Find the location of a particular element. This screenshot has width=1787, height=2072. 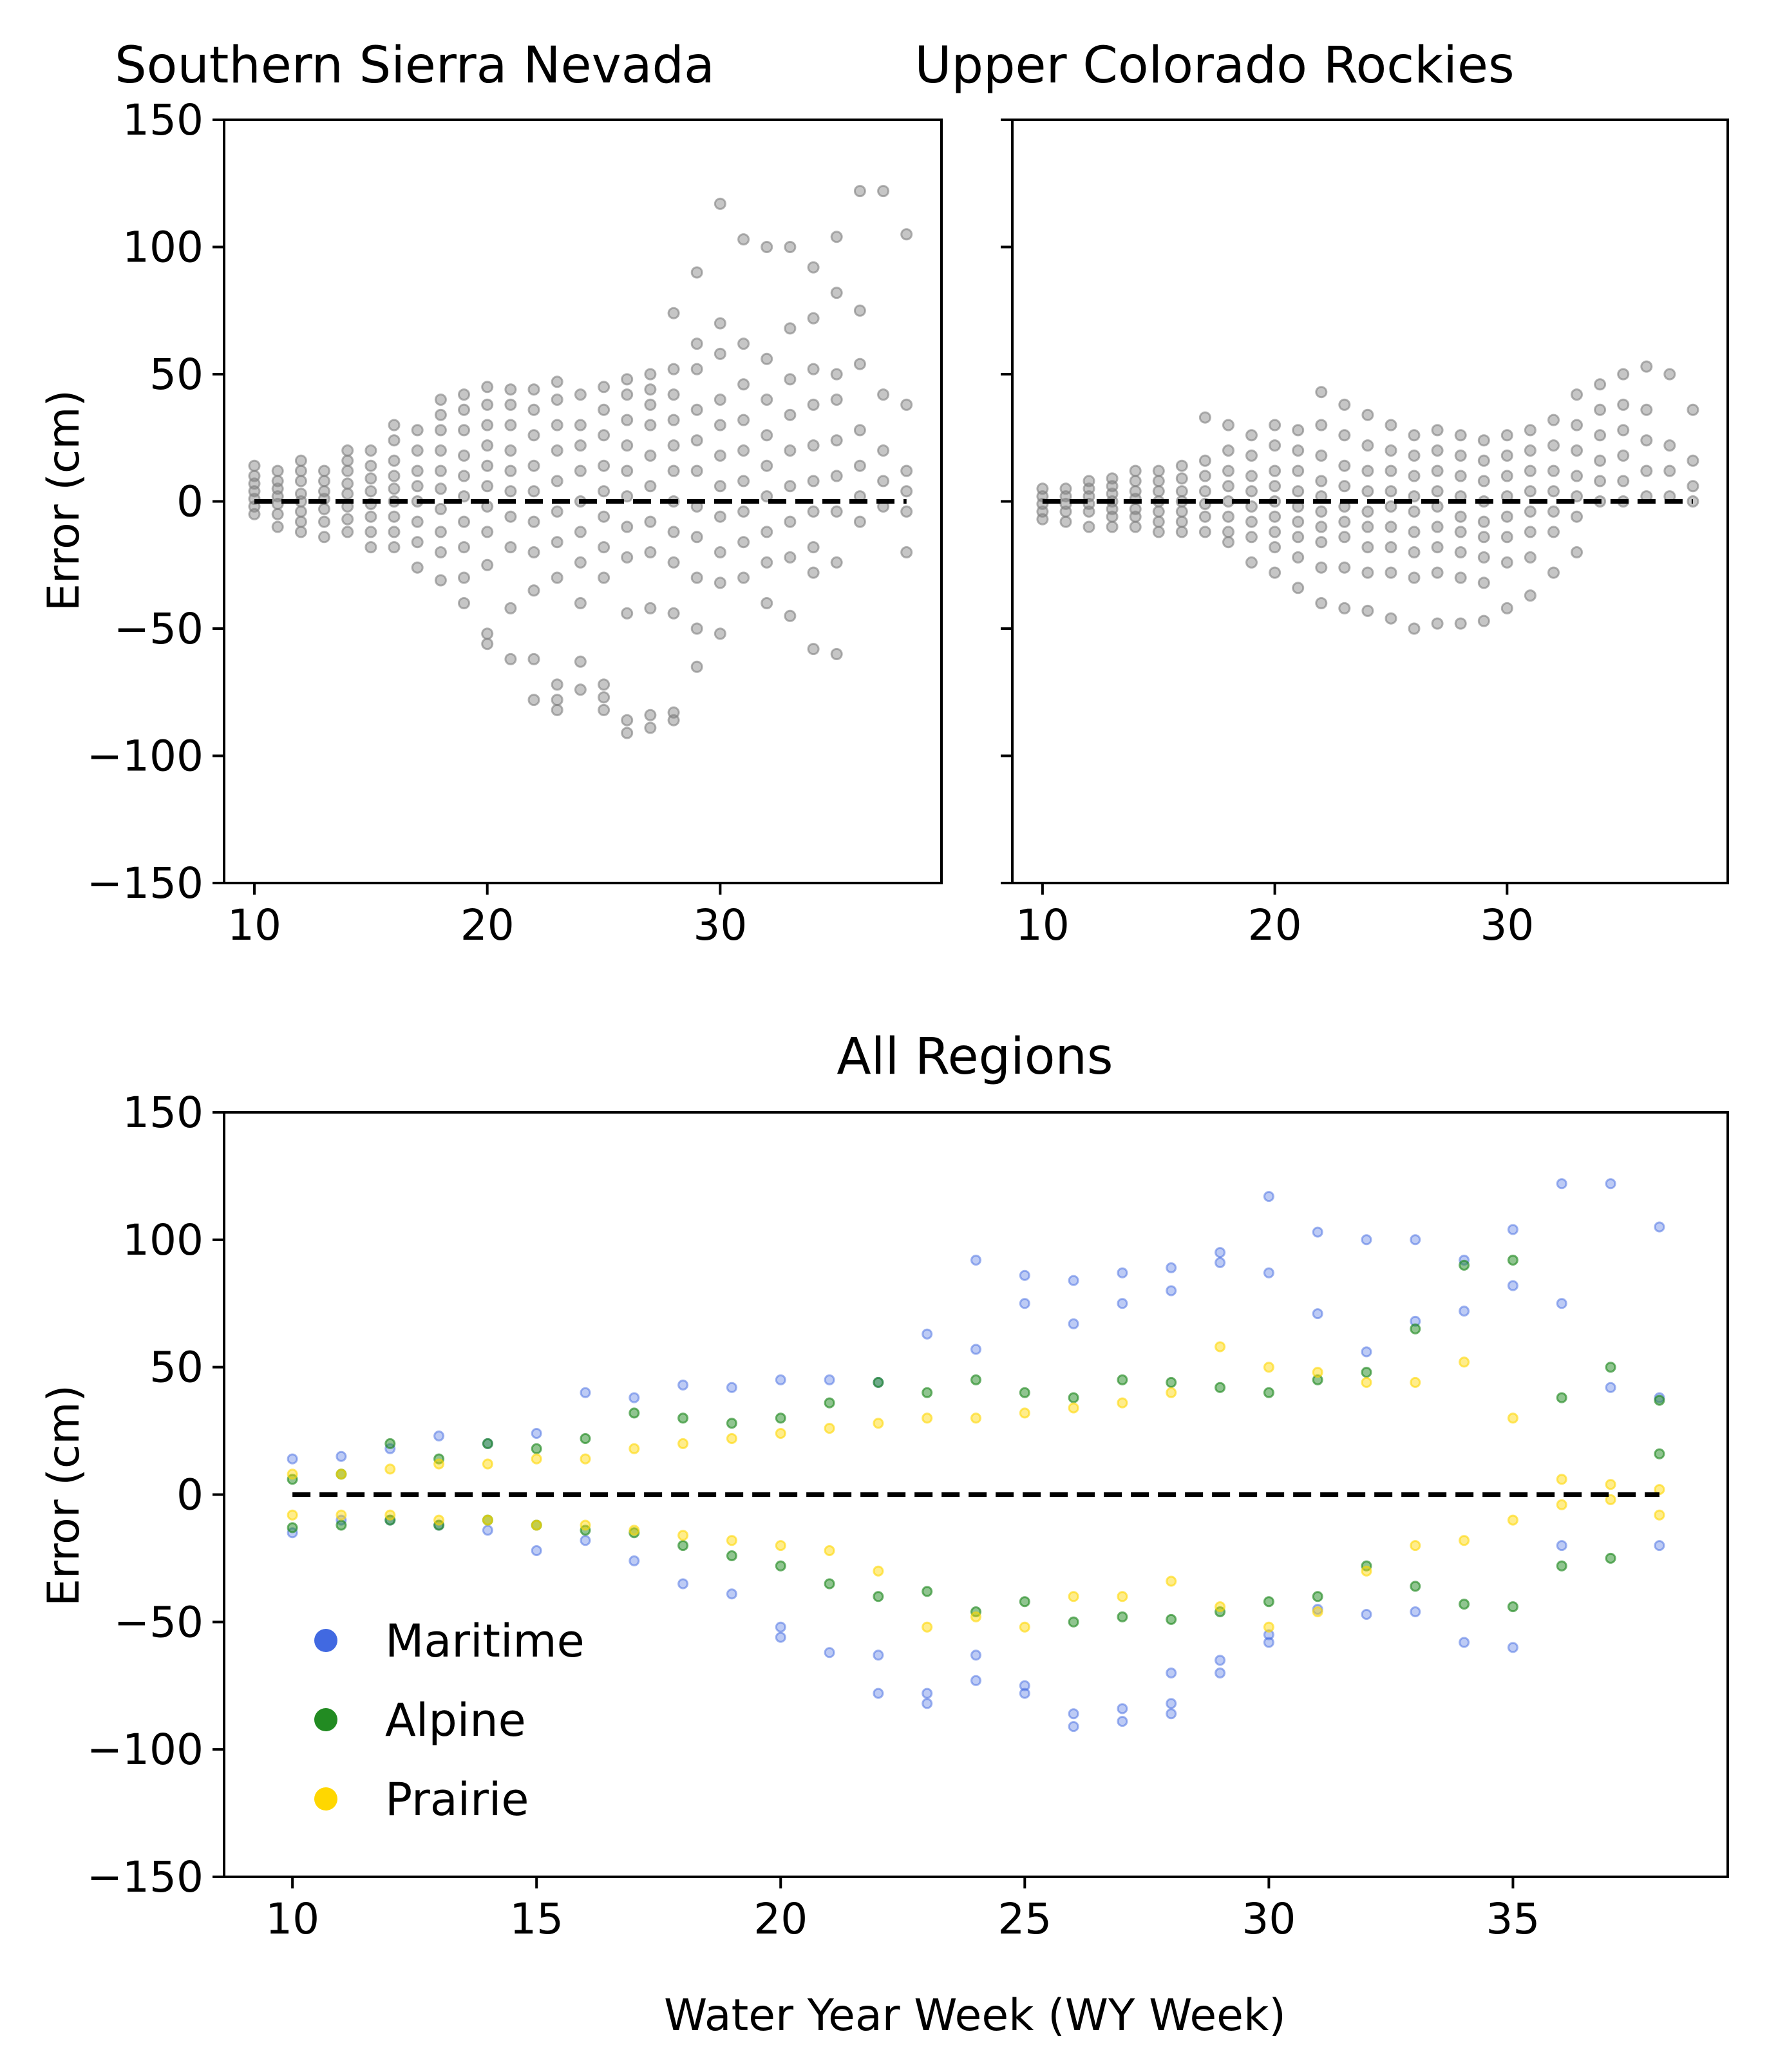

y-tick-label: −50 is located at coordinates (158, 629).